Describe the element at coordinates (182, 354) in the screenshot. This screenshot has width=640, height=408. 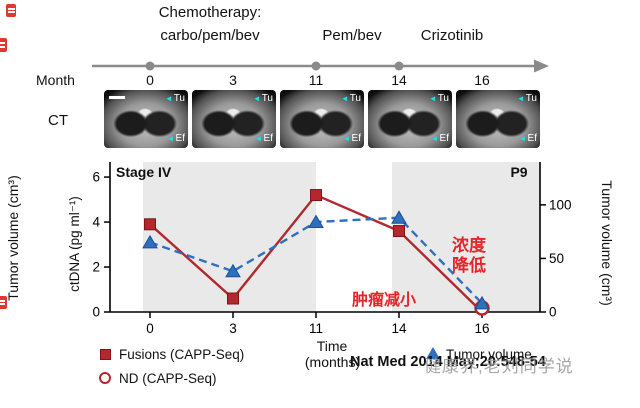
I see `legend-fusions-label: Fusions (CAPP-Seq)` at that location.